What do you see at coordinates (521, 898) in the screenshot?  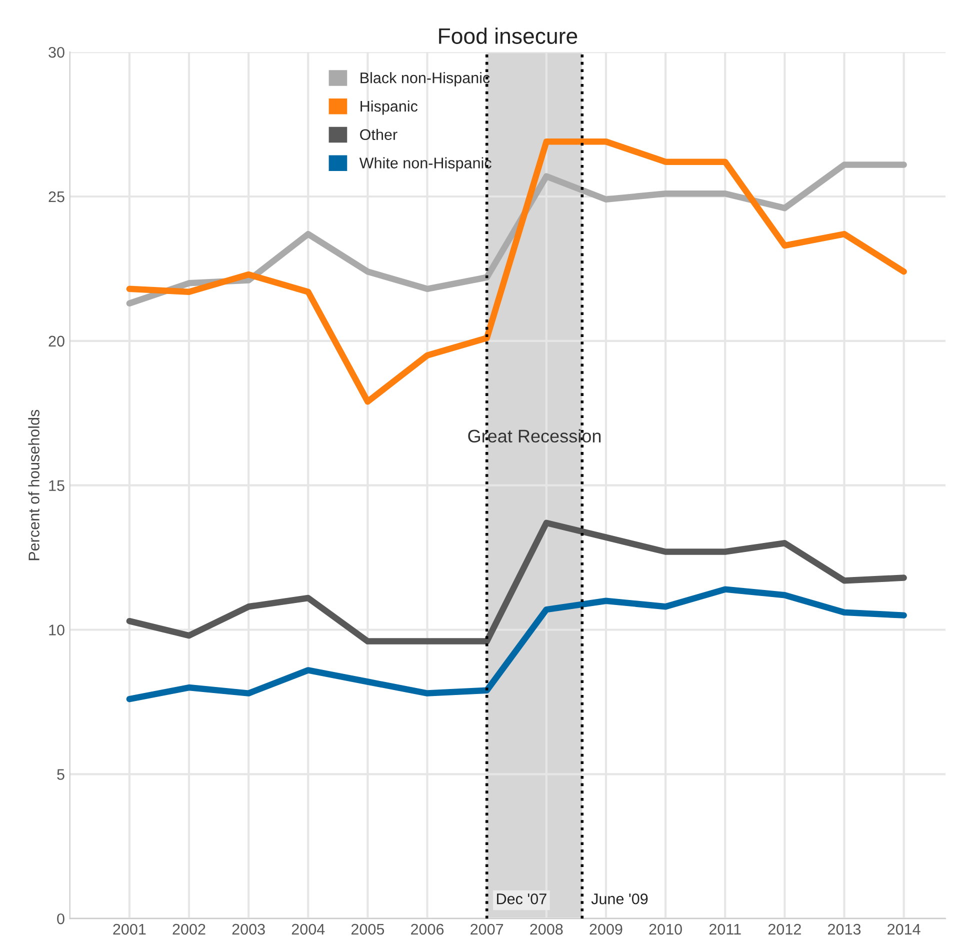 I see `ref-line-label: Dec '07` at bounding box center [521, 898].